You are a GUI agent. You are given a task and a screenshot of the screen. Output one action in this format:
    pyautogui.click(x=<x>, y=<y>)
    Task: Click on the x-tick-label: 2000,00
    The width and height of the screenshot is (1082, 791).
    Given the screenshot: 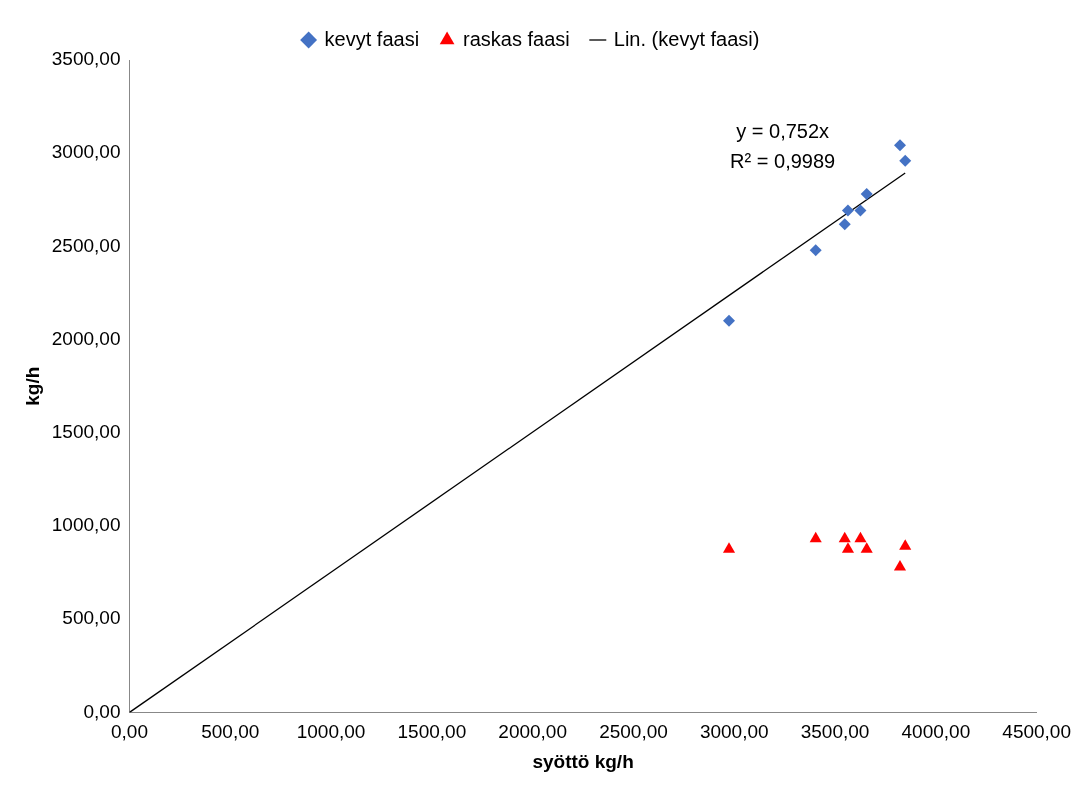 What is the action you would take?
    pyautogui.click(x=533, y=732)
    